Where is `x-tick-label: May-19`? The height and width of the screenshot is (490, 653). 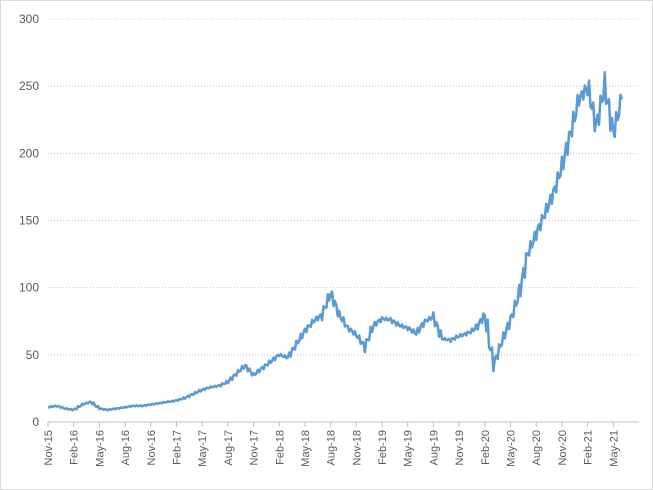 x-tick-label: May-19 is located at coordinates (409, 448).